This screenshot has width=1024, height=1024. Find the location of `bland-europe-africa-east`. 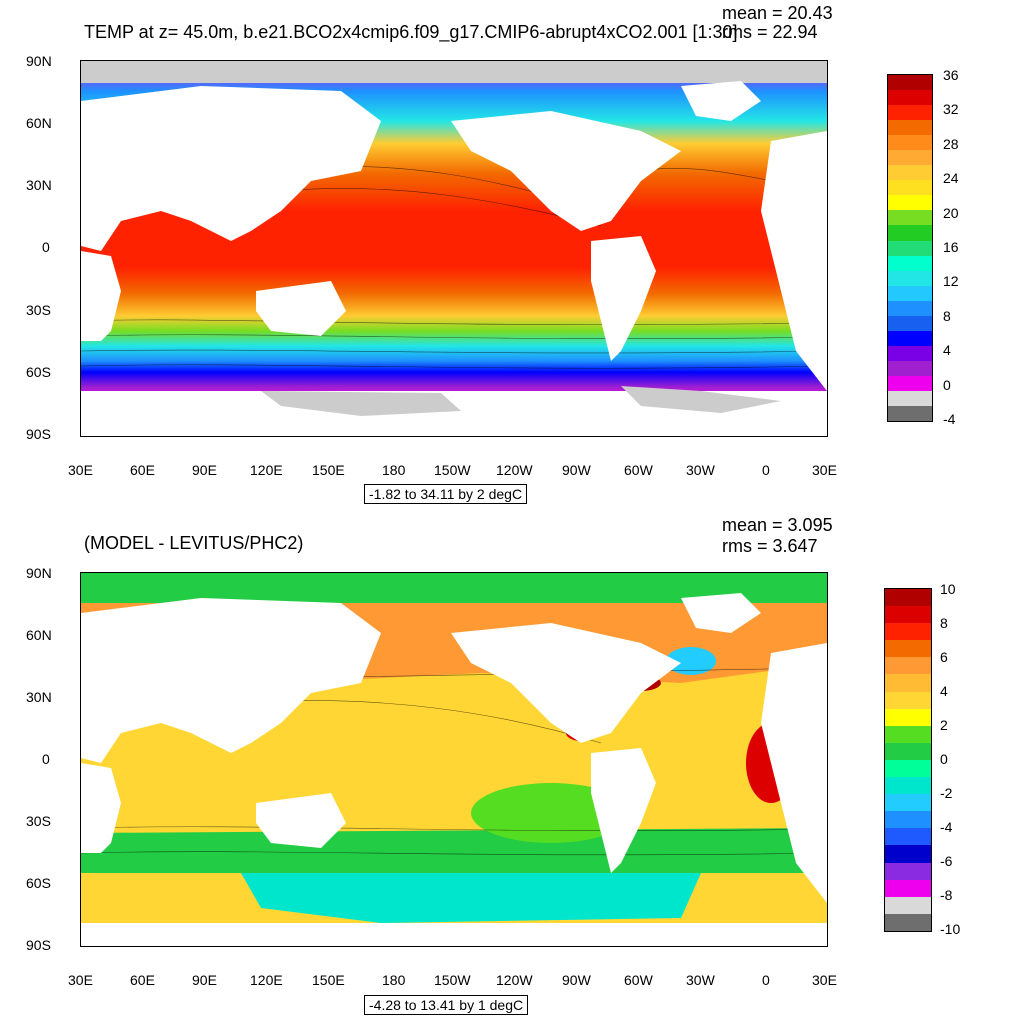

bland-europe-africa-east is located at coordinates (794, 773).